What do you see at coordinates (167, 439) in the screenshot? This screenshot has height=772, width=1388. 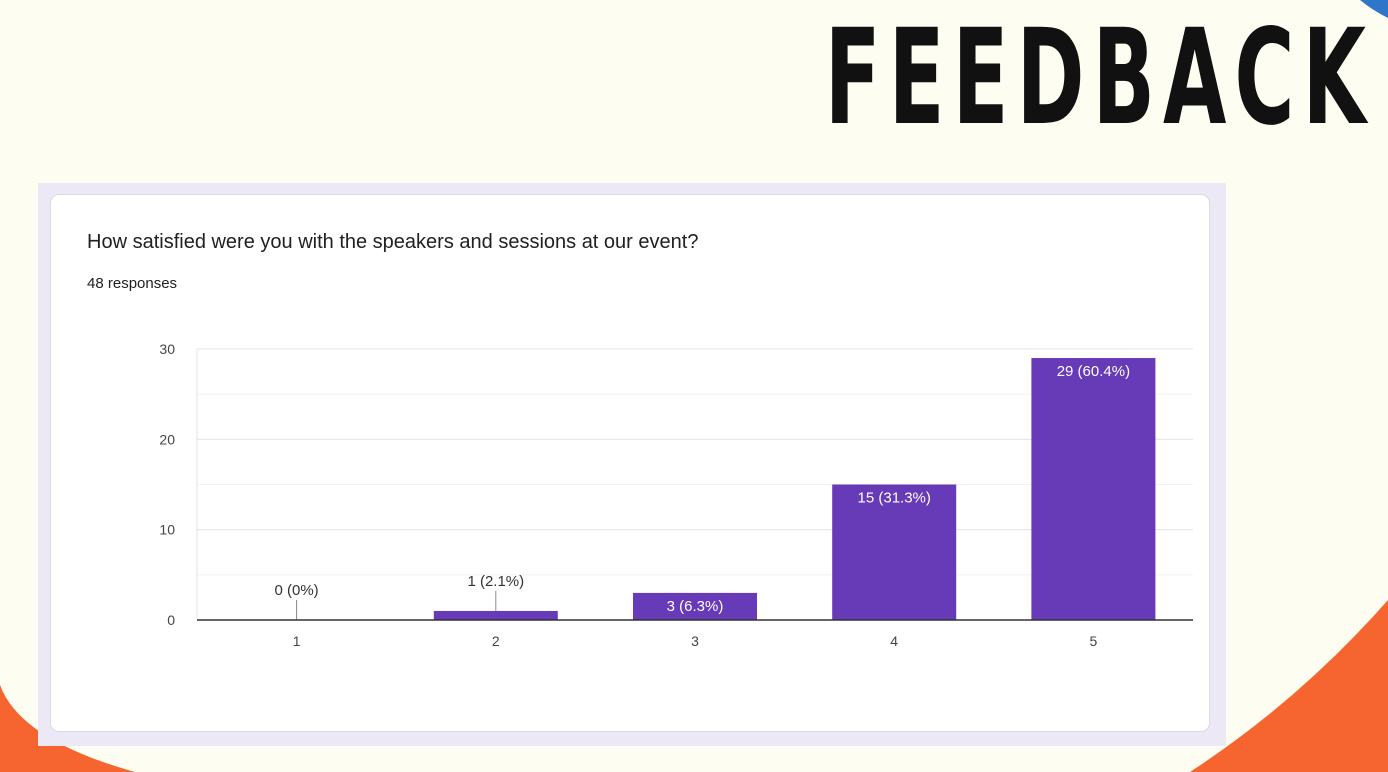 I see `y-tick-label: 20` at bounding box center [167, 439].